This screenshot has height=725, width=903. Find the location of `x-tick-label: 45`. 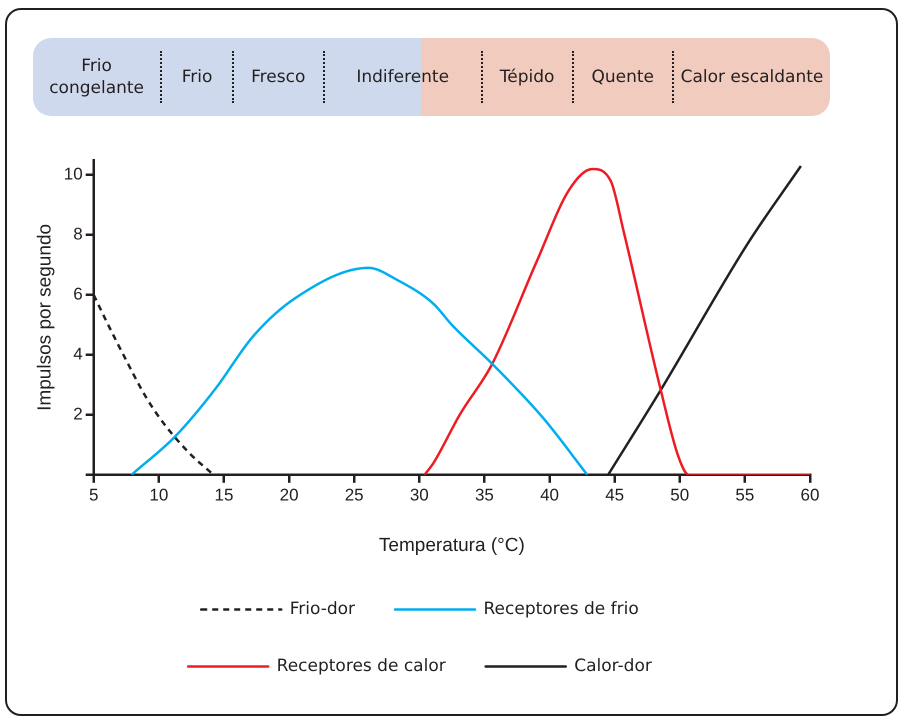

x-tick-label: 45 is located at coordinates (614, 495).